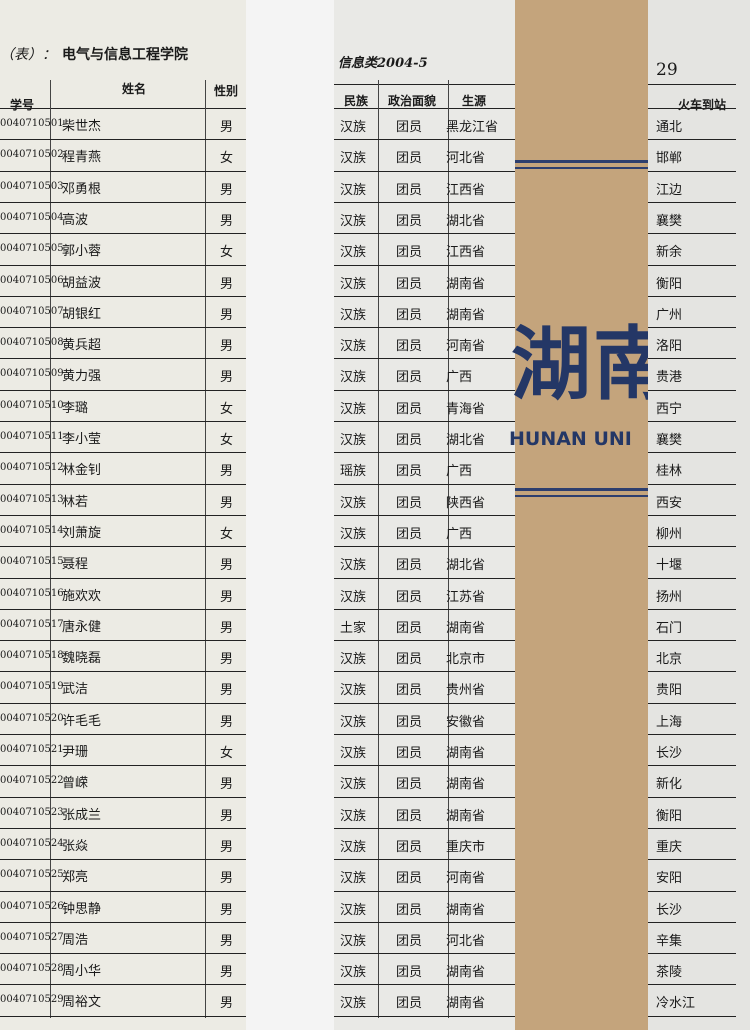  Describe the element at coordinates (669, 440) in the screenshot. I see `station: 襄樊` at that location.